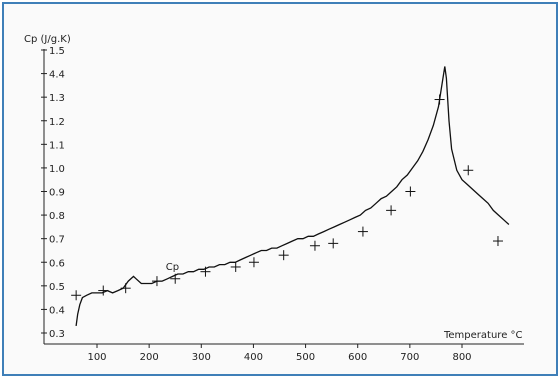 The width and height of the screenshot is (560, 382). I want to click on x-tick-label: 700, so click(409, 357).